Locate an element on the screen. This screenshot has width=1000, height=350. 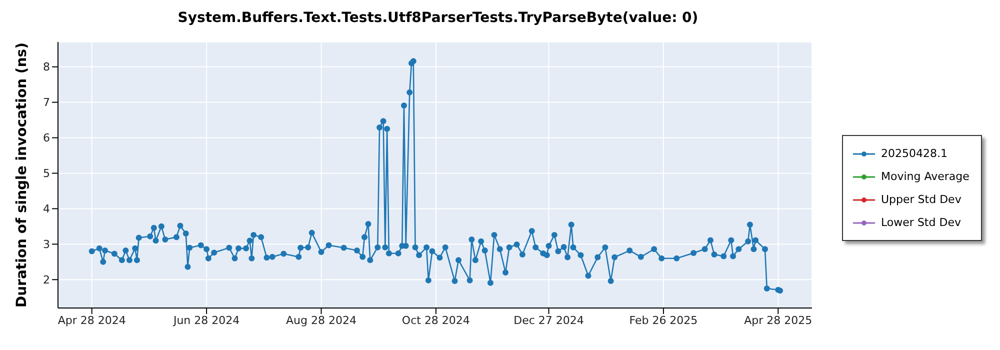
legend-label: Lower Std Dev is located at coordinates (921, 222).